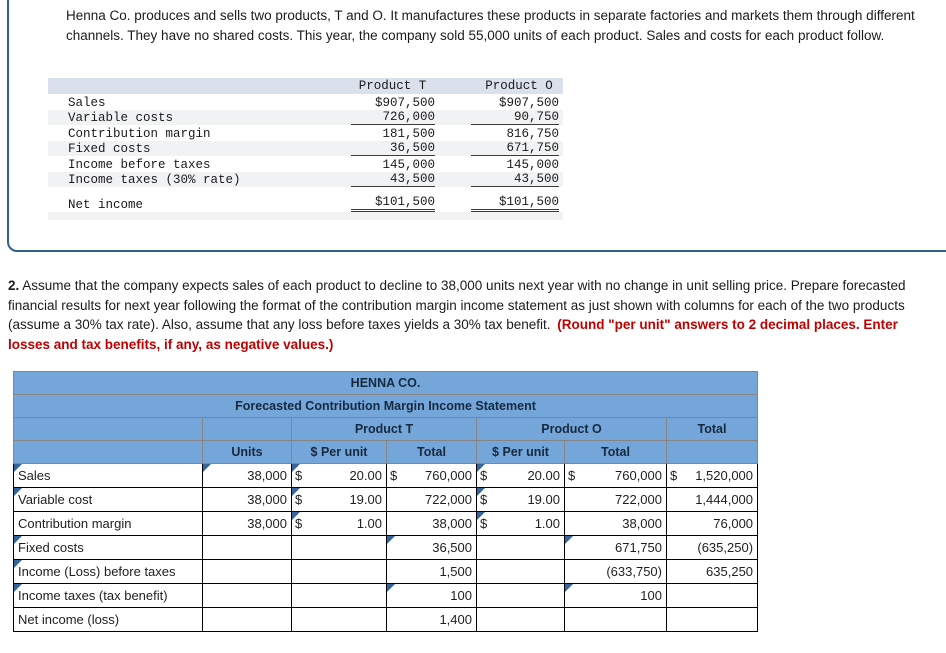 The height and width of the screenshot is (653, 946). Describe the element at coordinates (34, 475) in the screenshot. I see `row-label: Sales` at that location.